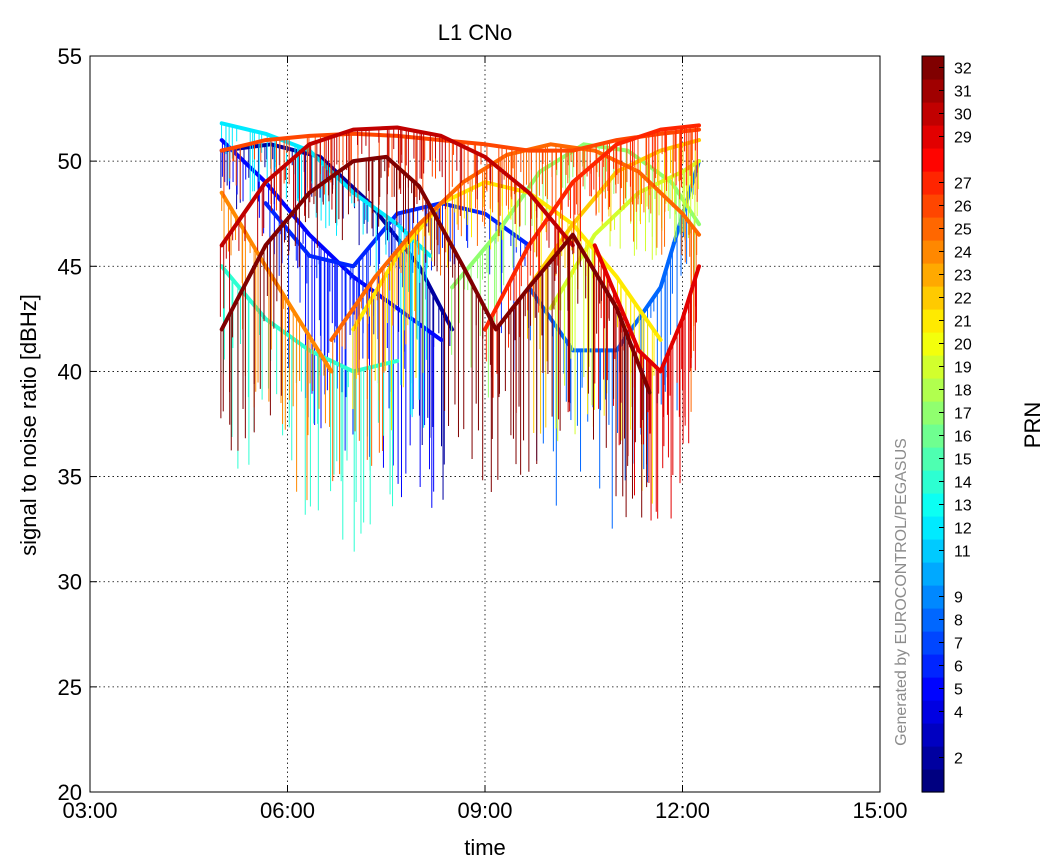 The width and height of the screenshot is (1048, 863). Describe the element at coordinates (958, 598) in the screenshot. I see `colorbar-tick-label: 9` at that location.